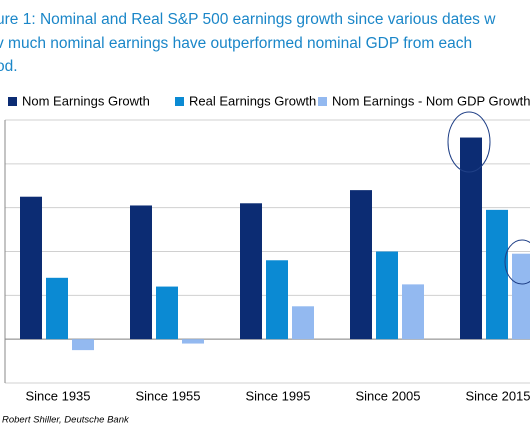  Describe the element at coordinates (497, 395) in the screenshot. I see `x-tick-label: Since 2015` at that location.